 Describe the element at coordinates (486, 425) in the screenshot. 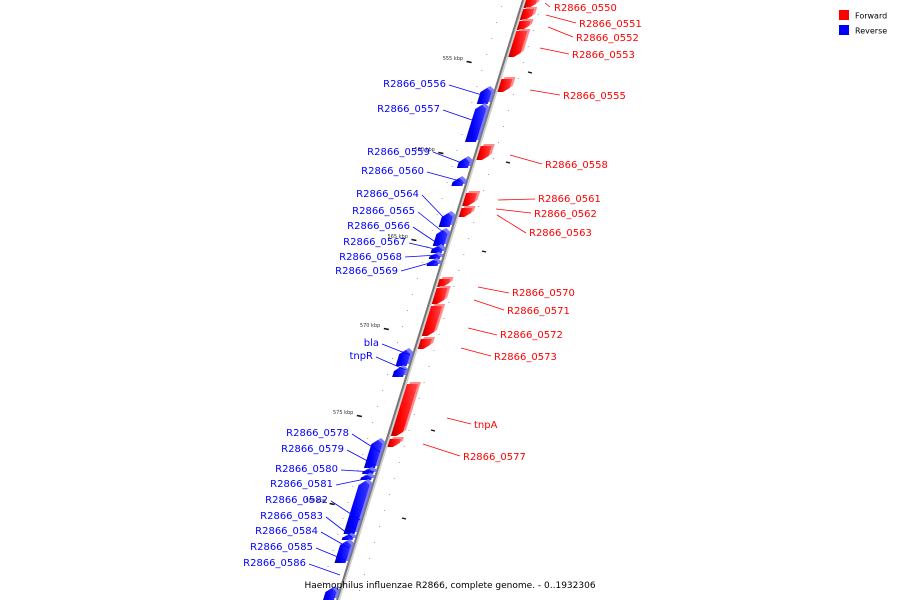

I see `gene-label-tnpa: tnpA` at that location.